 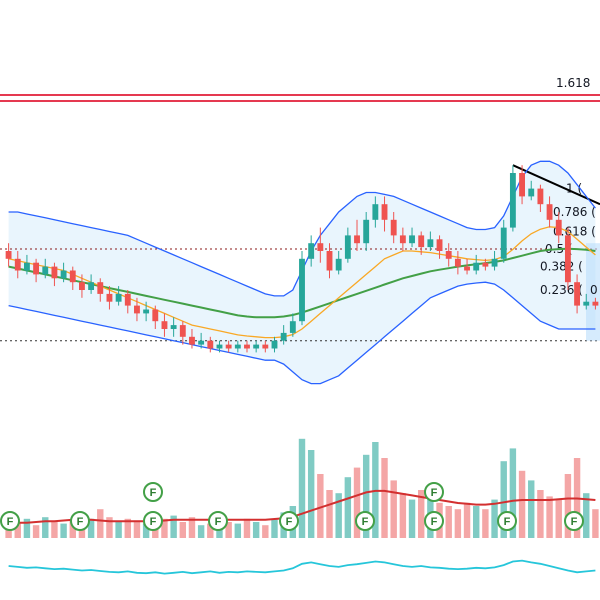 What do you see at coordinates (574, 232) in the screenshot?
I see `fib-label-0618: 0.618 (` at bounding box center [574, 232].